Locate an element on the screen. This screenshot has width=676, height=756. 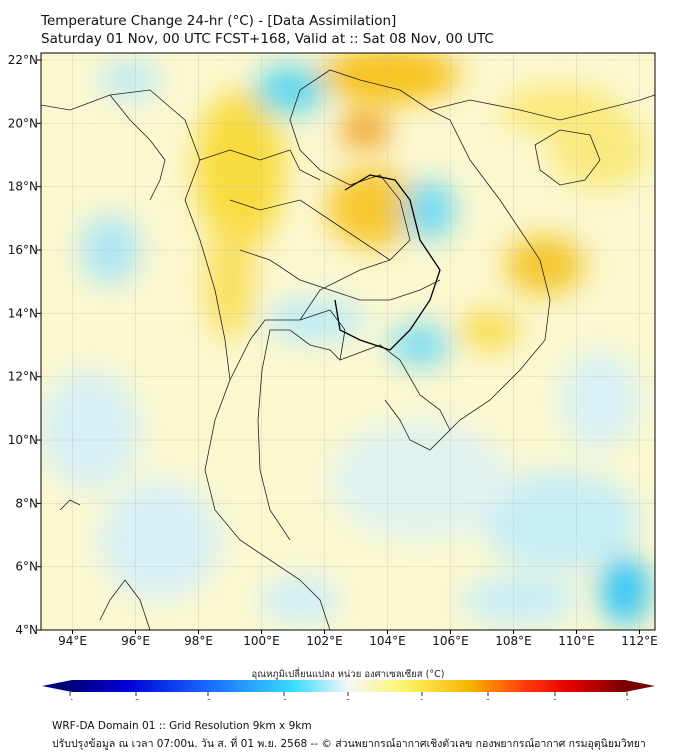
colorbar-tick-label: -4 is located at coordinates (71, 699).